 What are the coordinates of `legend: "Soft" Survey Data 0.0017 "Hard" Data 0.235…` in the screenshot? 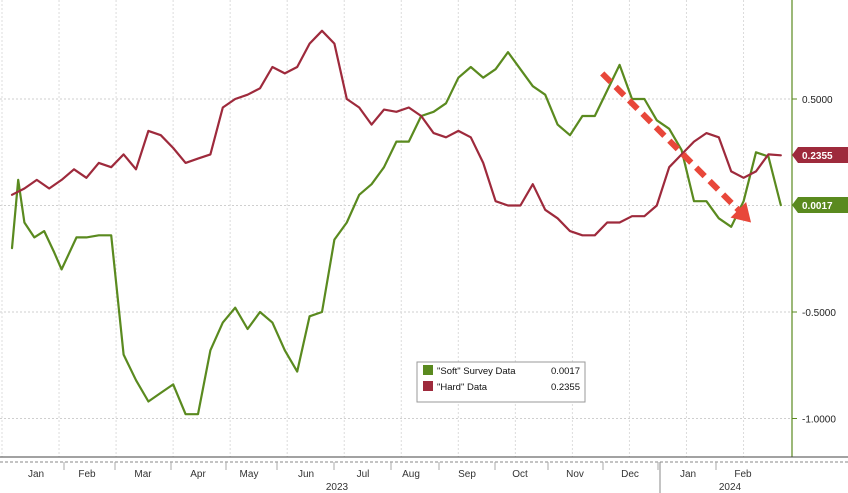 It's located at (501, 382).